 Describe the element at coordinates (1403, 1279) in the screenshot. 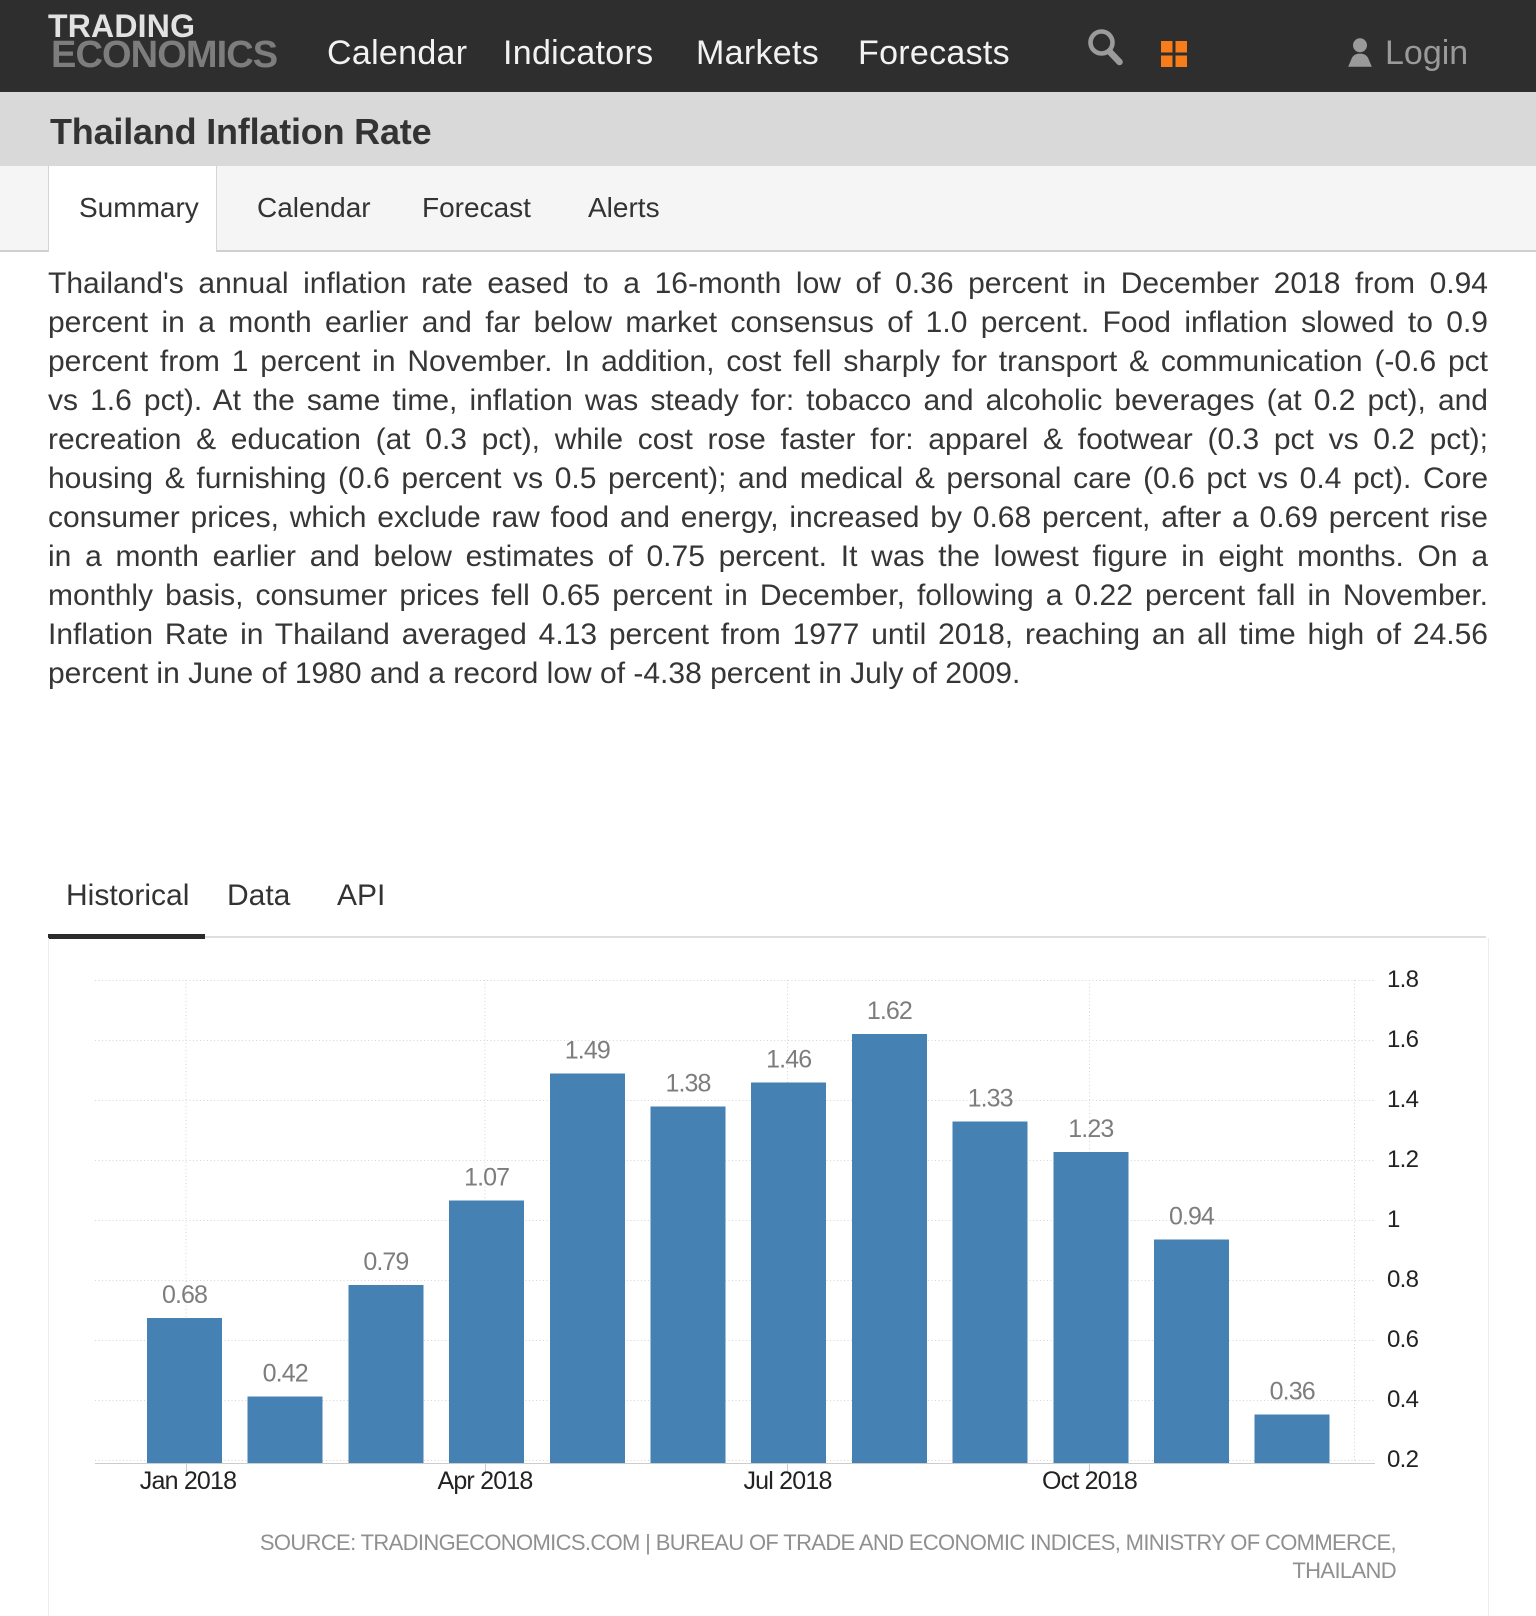

I see `svg-text: 0.8` at that location.